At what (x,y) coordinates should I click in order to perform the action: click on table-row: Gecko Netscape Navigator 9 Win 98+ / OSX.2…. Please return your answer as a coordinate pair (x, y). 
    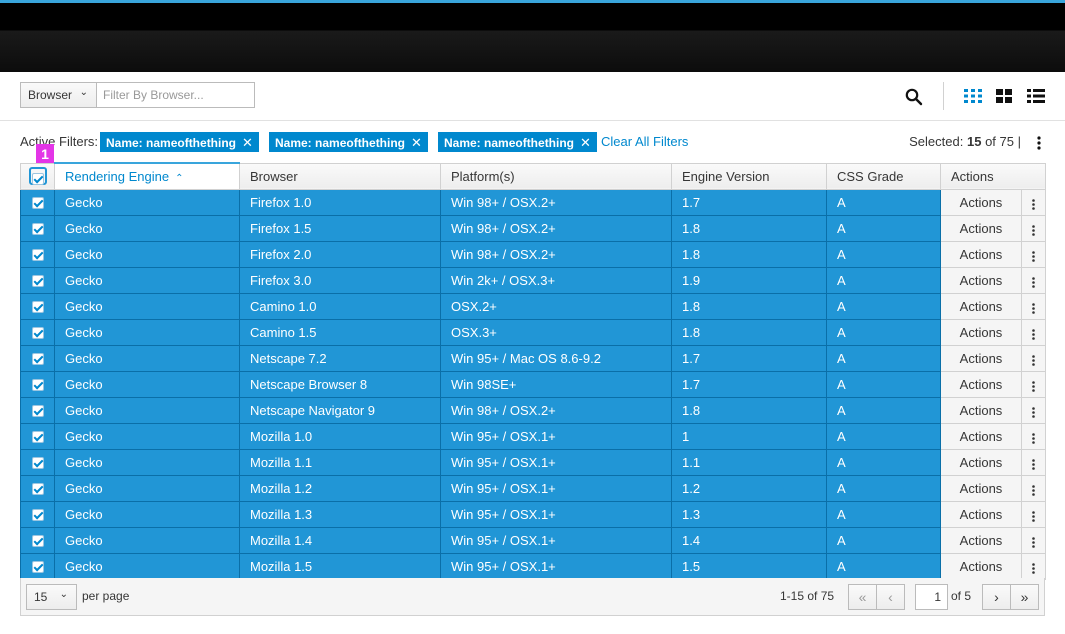
    Looking at the image, I should click on (533, 410).